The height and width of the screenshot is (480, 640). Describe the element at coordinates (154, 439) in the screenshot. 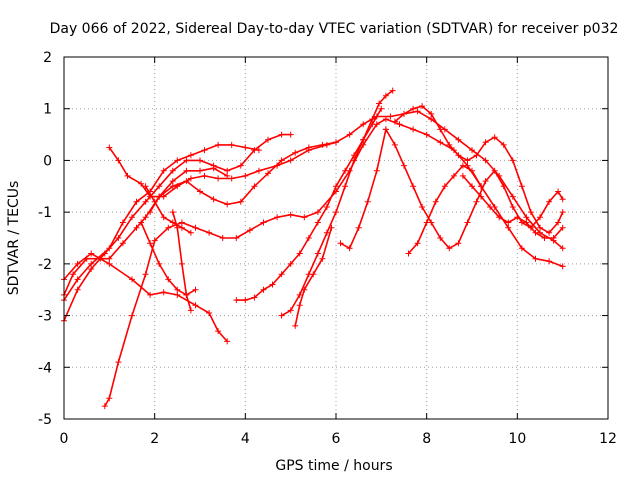

I see `x-tick-label: 2` at that location.